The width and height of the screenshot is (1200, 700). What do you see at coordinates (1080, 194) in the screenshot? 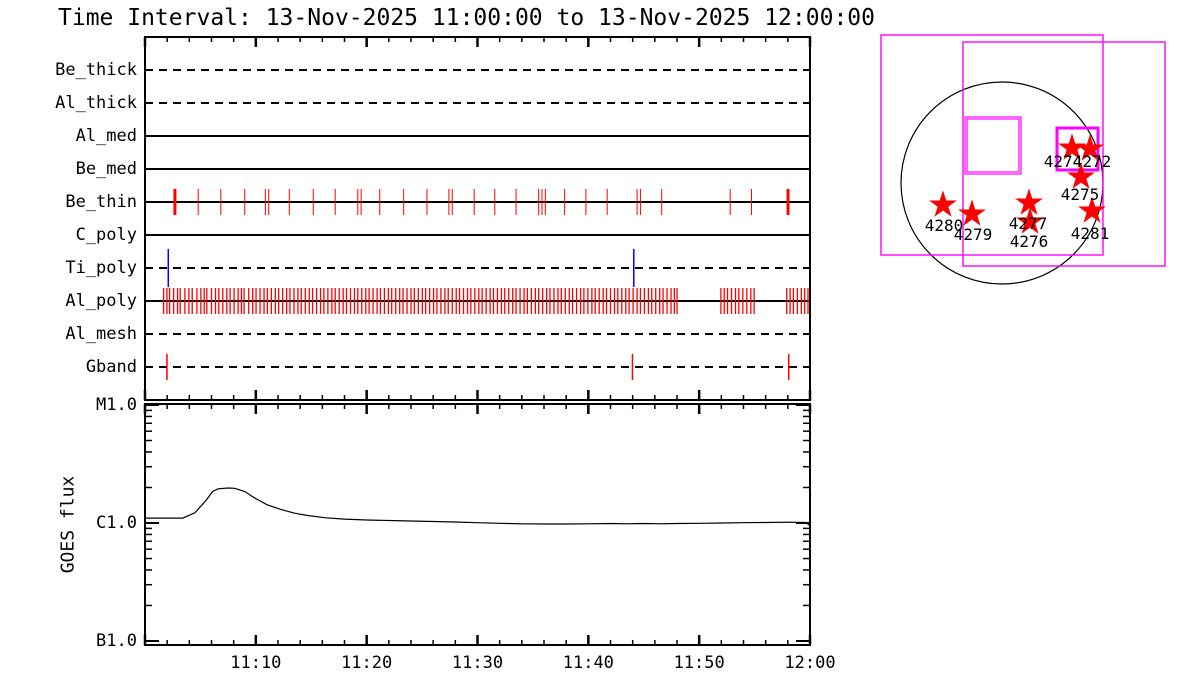
I see `active-region-label-4275: 4275` at bounding box center [1080, 194].